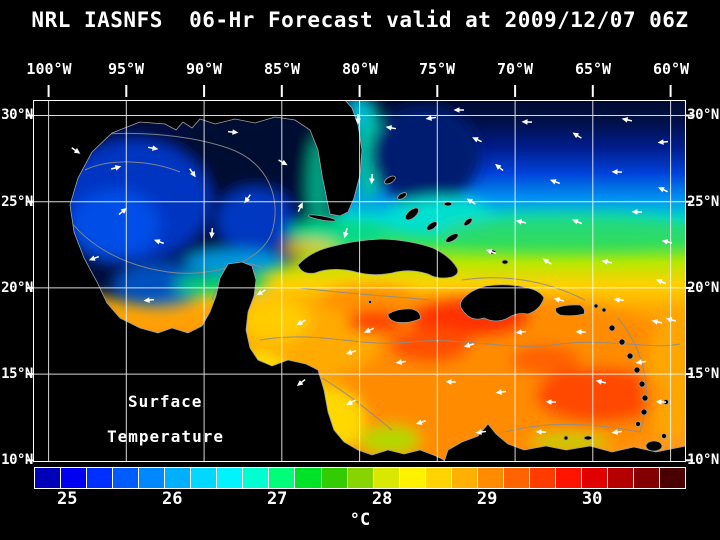 This screenshot has height=540, width=720. Describe the element at coordinates (671, 69) in the screenshot. I see `lon-label-60w: 60°W` at that location.